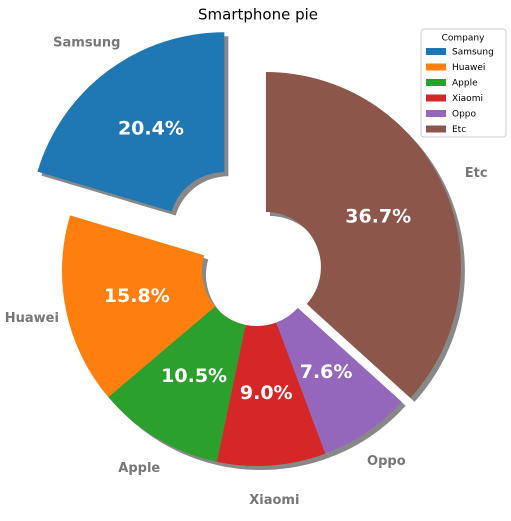  I want to click on legend-title: Company, so click(463, 39).